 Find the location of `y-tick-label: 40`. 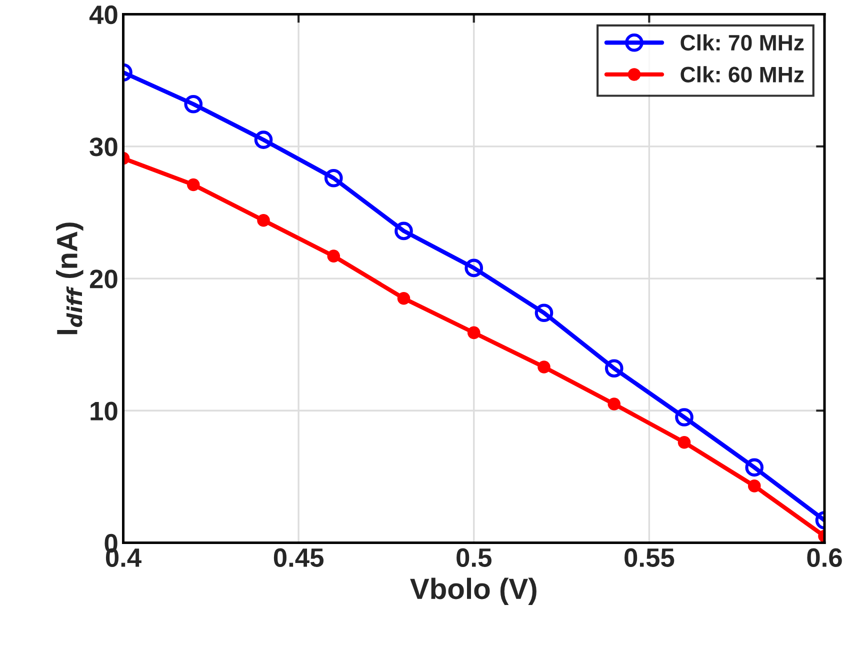

y-tick-label: 40 is located at coordinates (103, 14).